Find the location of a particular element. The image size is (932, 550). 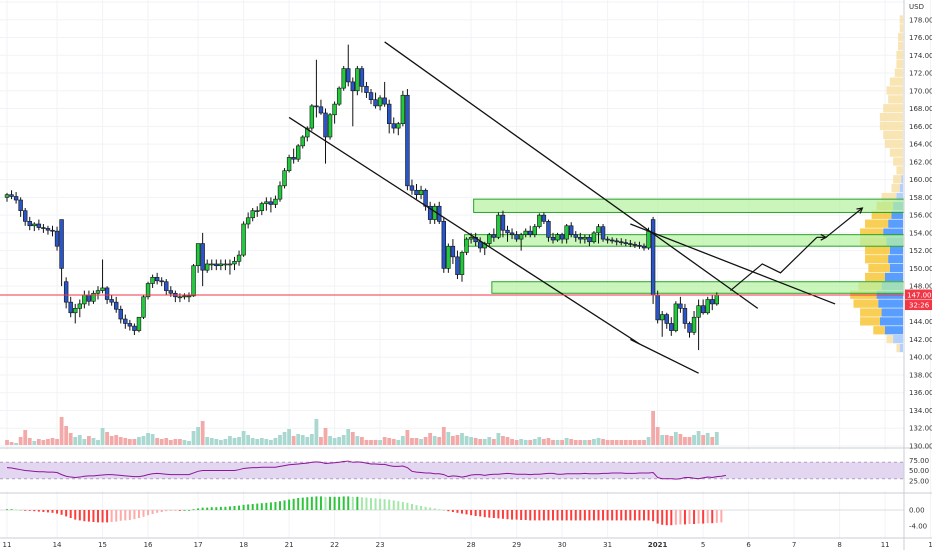

price-tick-label: 174.00 is located at coordinates (920, 56).